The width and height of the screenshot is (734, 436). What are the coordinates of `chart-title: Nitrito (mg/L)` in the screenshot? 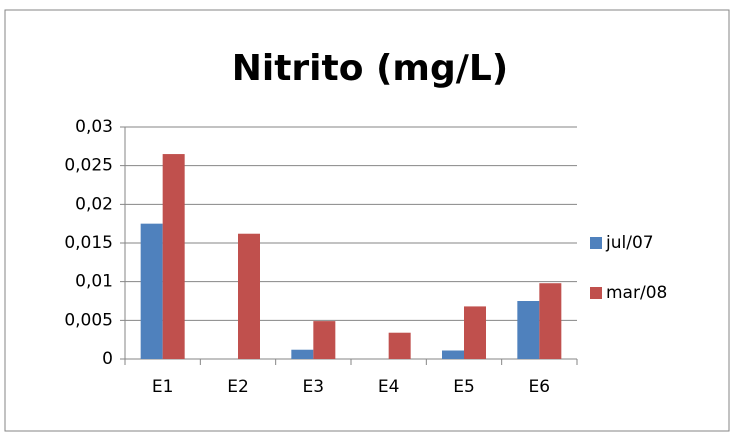 It's located at (370, 68).